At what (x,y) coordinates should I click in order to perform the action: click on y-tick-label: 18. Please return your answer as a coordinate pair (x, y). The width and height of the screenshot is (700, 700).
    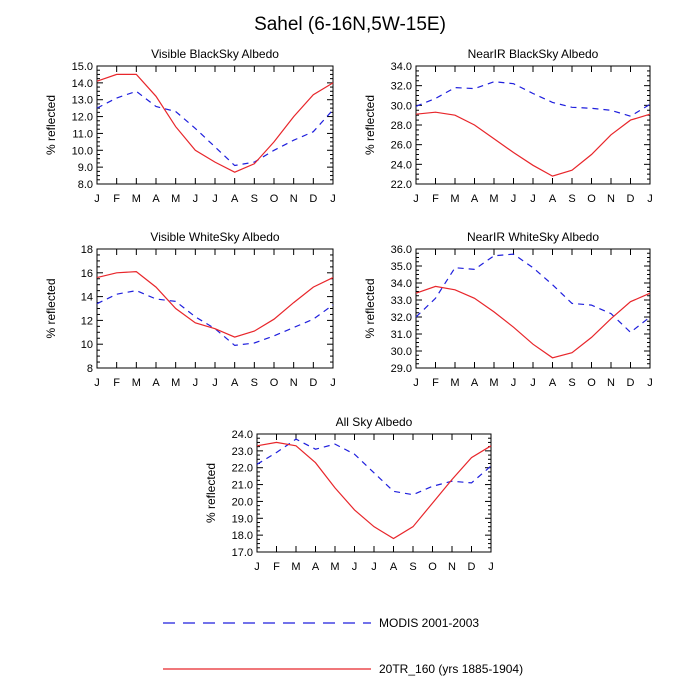
    Looking at the image, I should click on (87, 250).